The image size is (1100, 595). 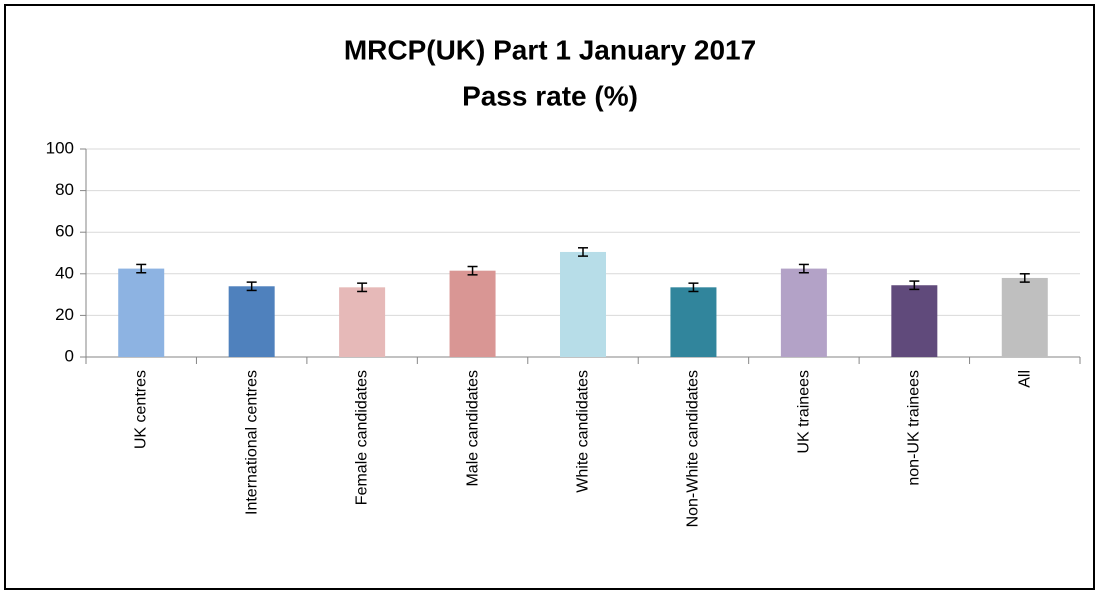 What do you see at coordinates (550, 49) in the screenshot?
I see `chart-title: MRCP(UK) Part 1 January 2017` at bounding box center [550, 49].